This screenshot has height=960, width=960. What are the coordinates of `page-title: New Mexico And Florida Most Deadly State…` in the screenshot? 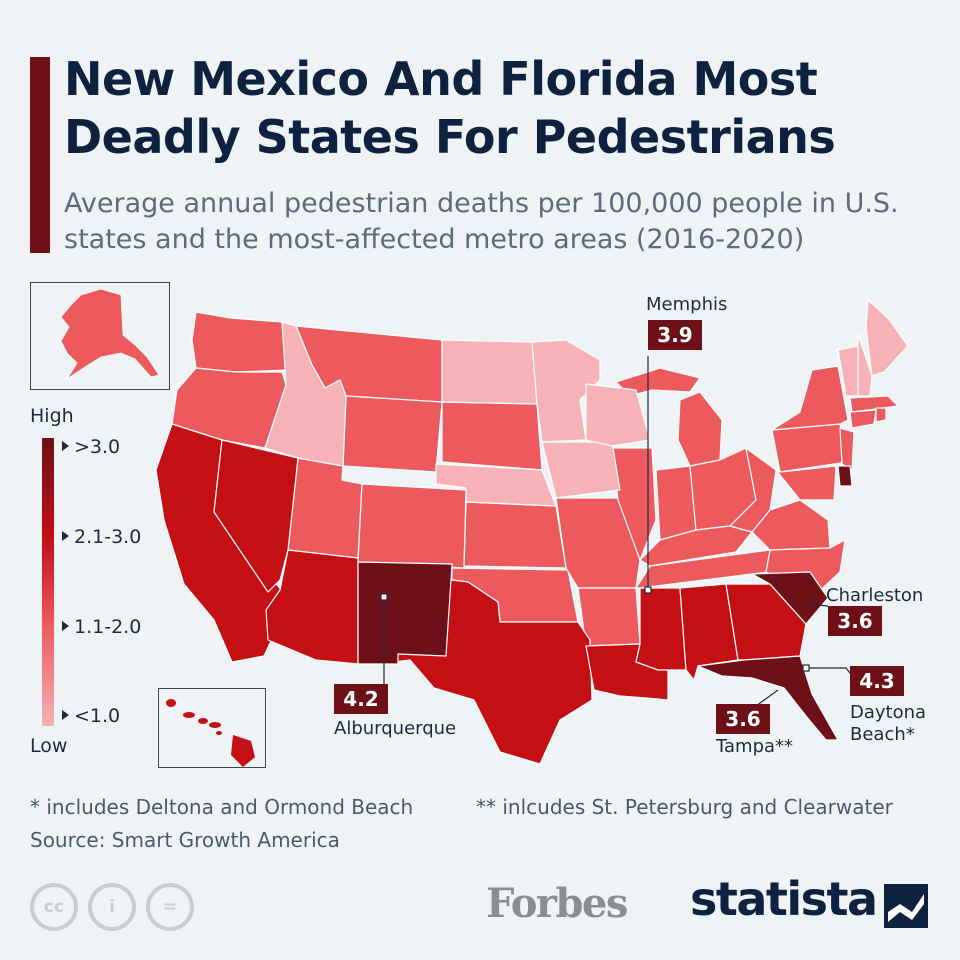 It's located at (450, 108).